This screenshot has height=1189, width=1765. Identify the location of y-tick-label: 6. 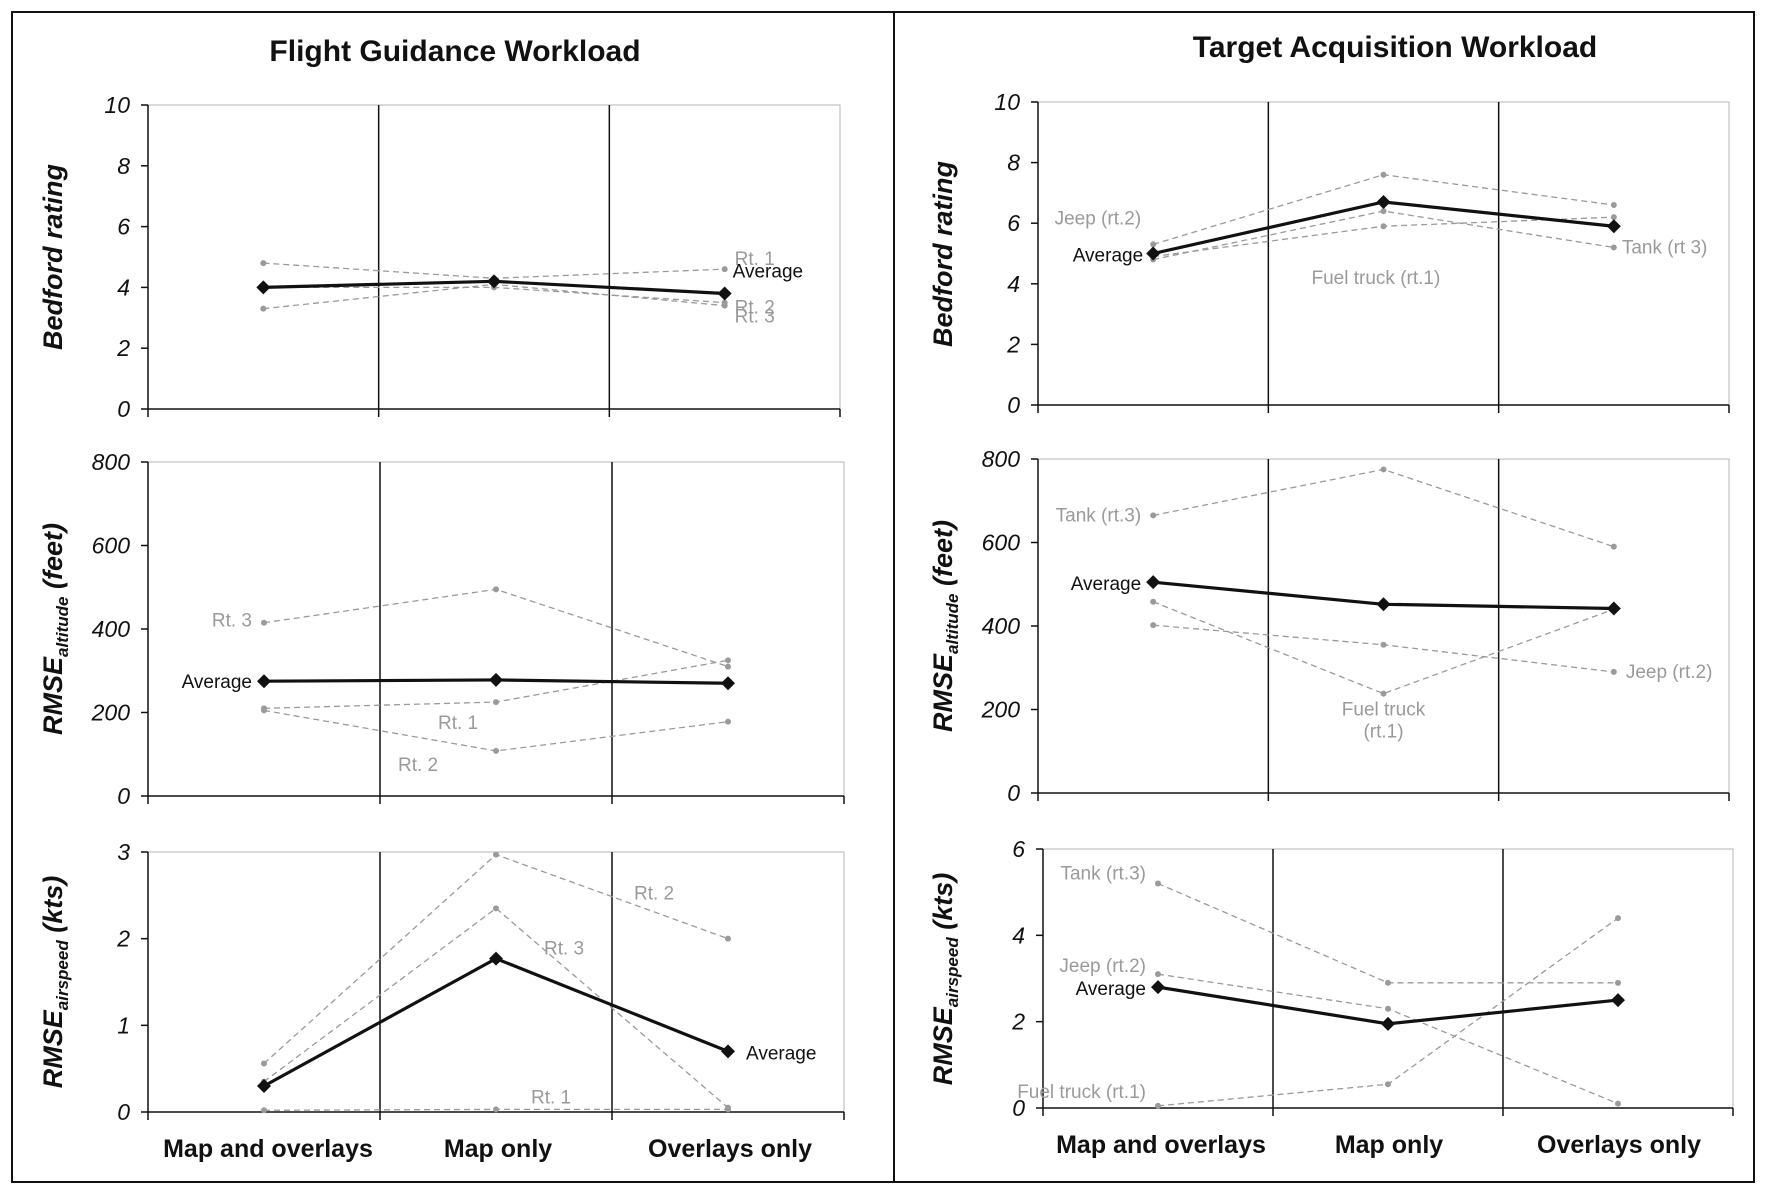
(1013, 223).